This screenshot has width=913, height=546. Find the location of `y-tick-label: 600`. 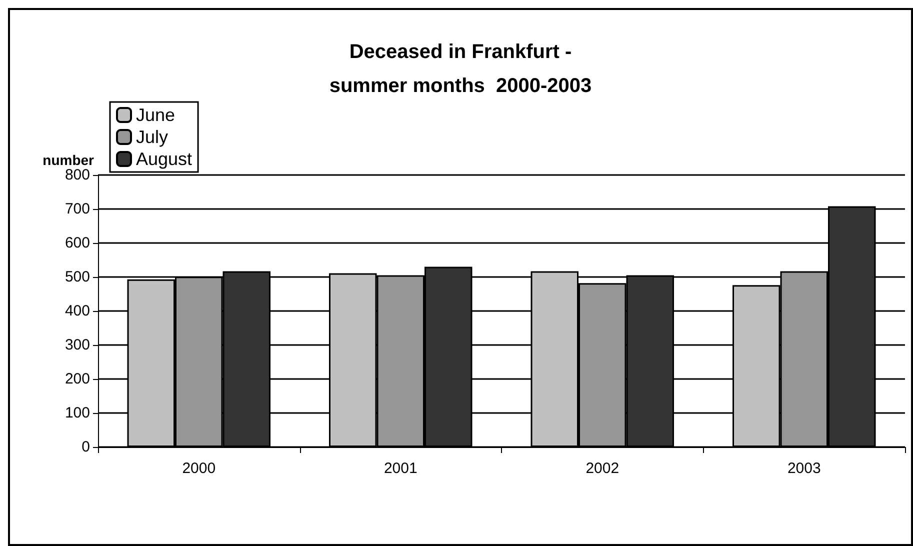

y-tick-label: 600 is located at coordinates (77, 243).